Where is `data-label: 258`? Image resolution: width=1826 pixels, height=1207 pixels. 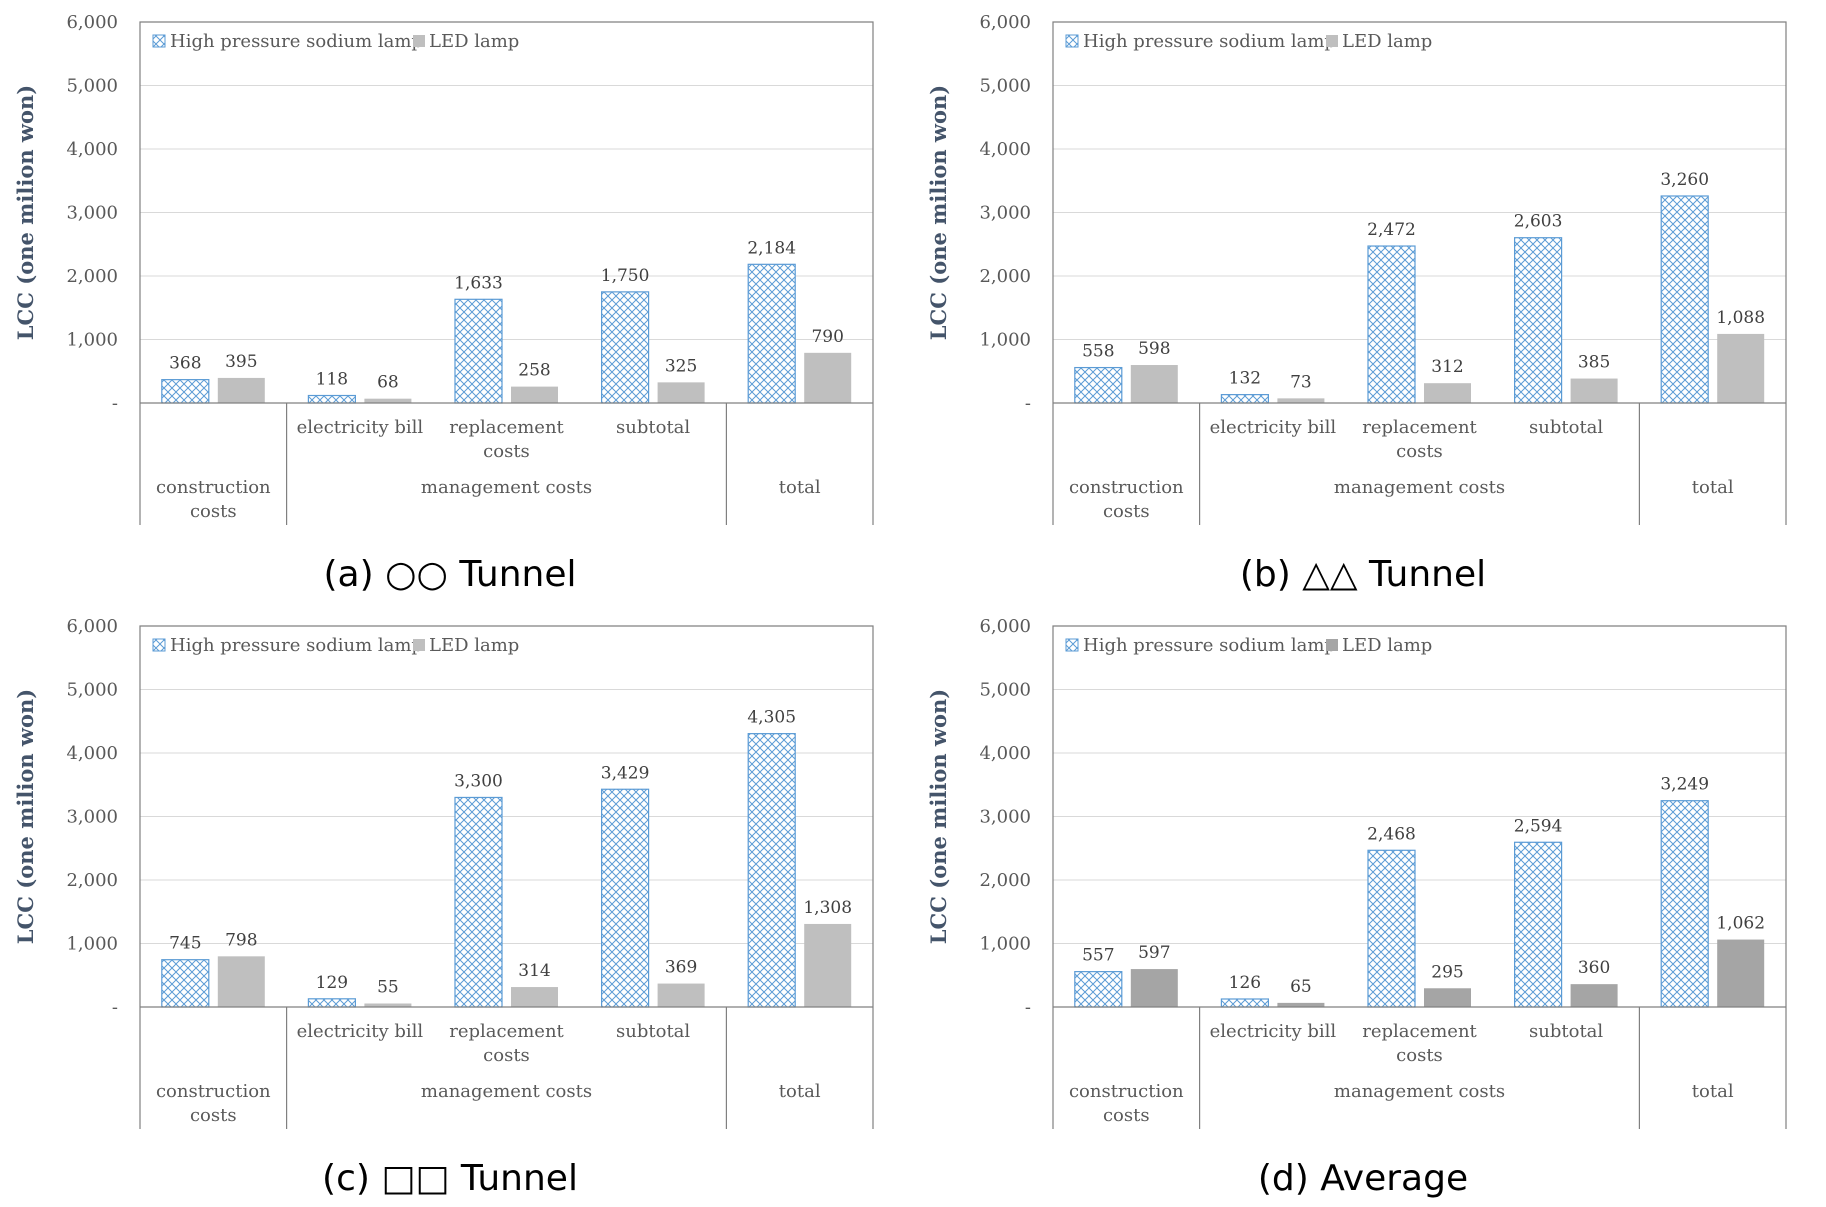 data-label: 258 is located at coordinates (534, 371).